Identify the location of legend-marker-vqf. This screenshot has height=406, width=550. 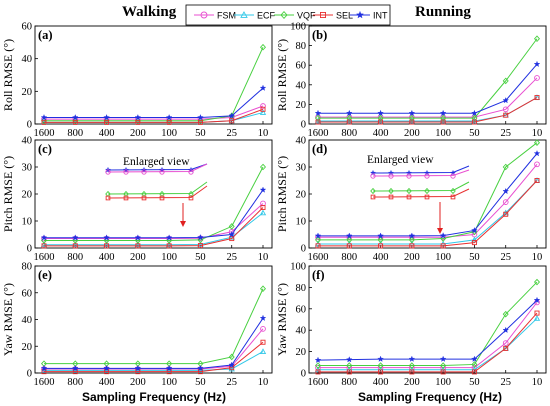
(284, 15).